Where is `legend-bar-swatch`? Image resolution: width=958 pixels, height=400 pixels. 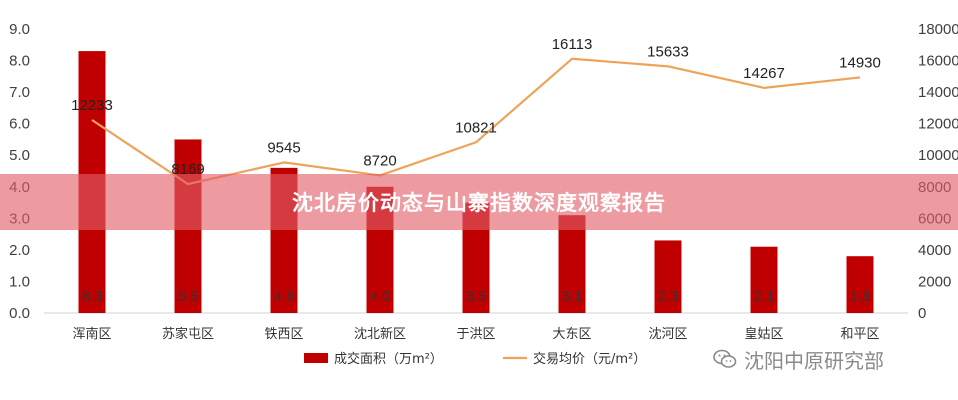 legend-bar-swatch is located at coordinates (316, 358).